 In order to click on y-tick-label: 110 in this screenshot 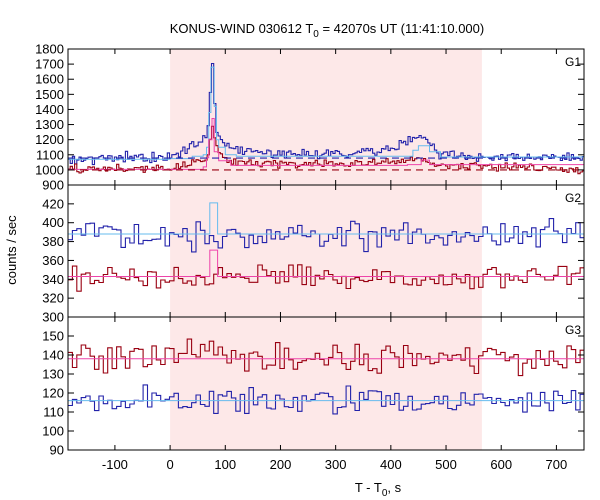, I will do `click(53, 412)`.